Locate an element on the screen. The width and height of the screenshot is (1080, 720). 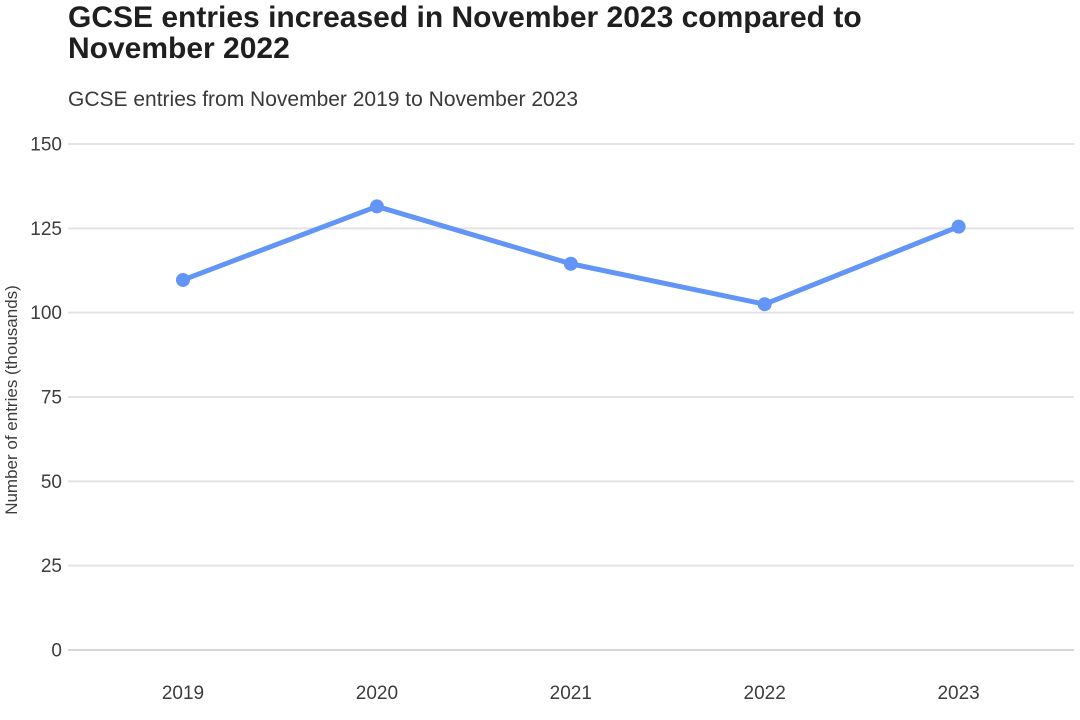
data-point-2020 is located at coordinates (376, 206).